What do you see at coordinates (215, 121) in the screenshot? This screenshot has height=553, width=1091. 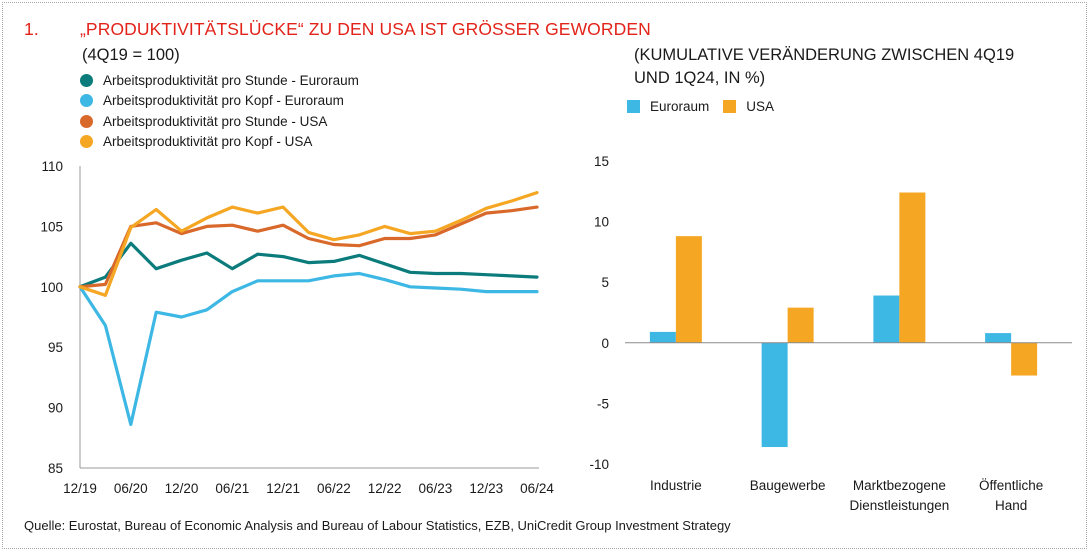 I see `legend-label-hour-usa: Arbeitsproduktivität pro Stunde - USA` at bounding box center [215, 121].